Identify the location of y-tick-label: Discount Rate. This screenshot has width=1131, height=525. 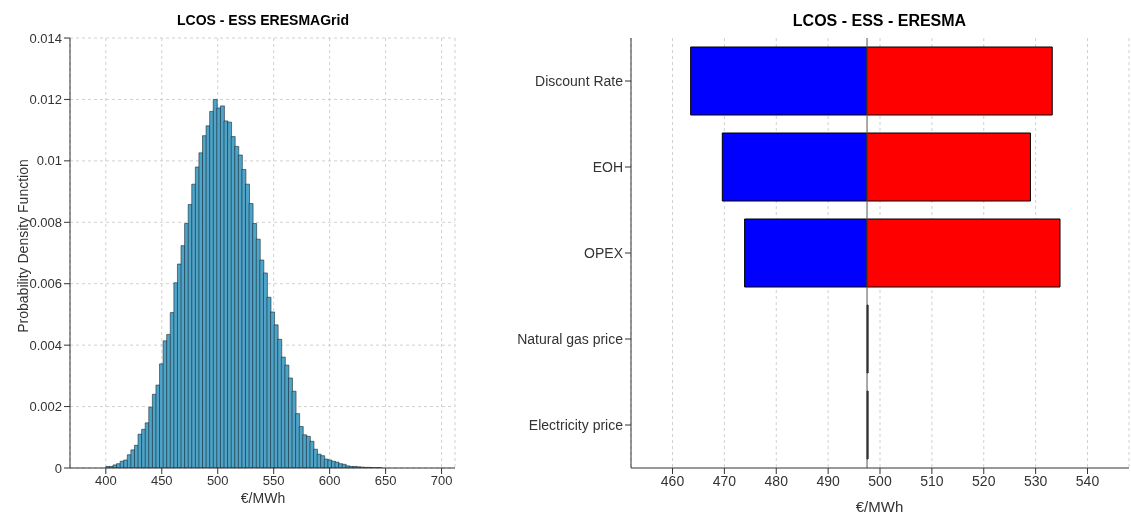
(579, 80).